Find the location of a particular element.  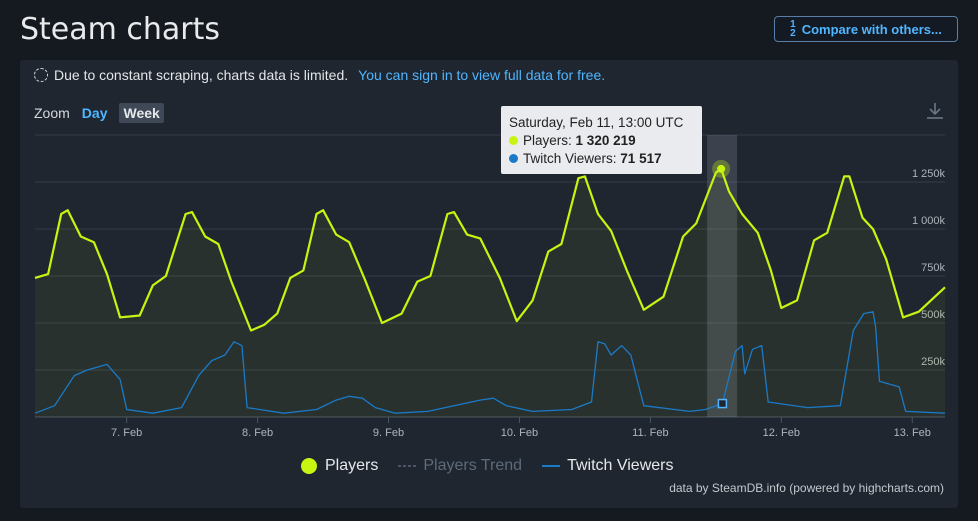

y-tick-label: 500k is located at coordinates (933, 315).